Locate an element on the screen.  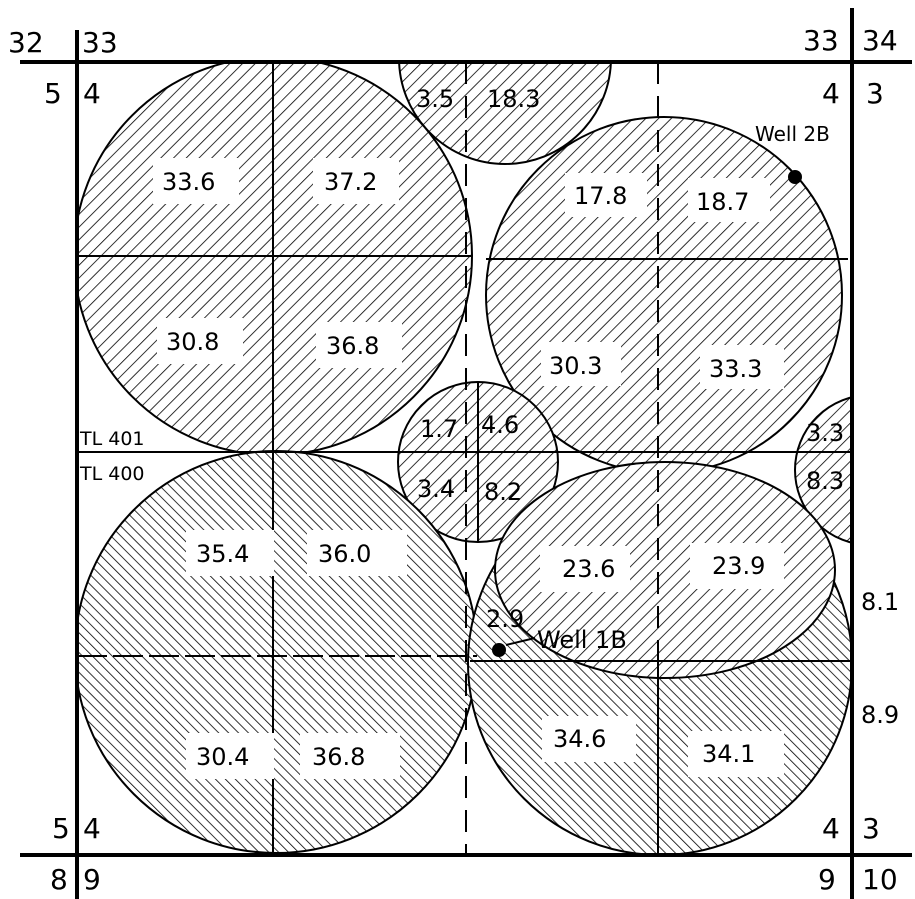
upper-left-value-2: 37.2 is located at coordinates (350, 182).